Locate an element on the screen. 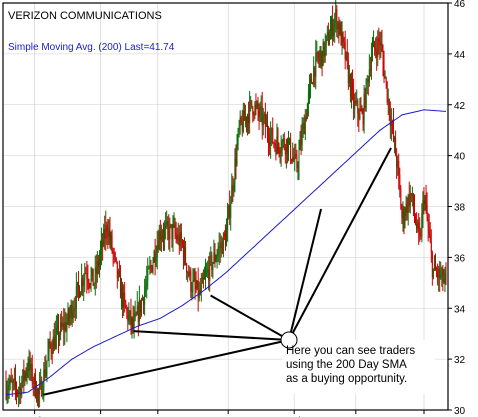 The width and height of the screenshot is (478, 417). annotation-line: using the 200 Day SMA is located at coordinates (346, 365).